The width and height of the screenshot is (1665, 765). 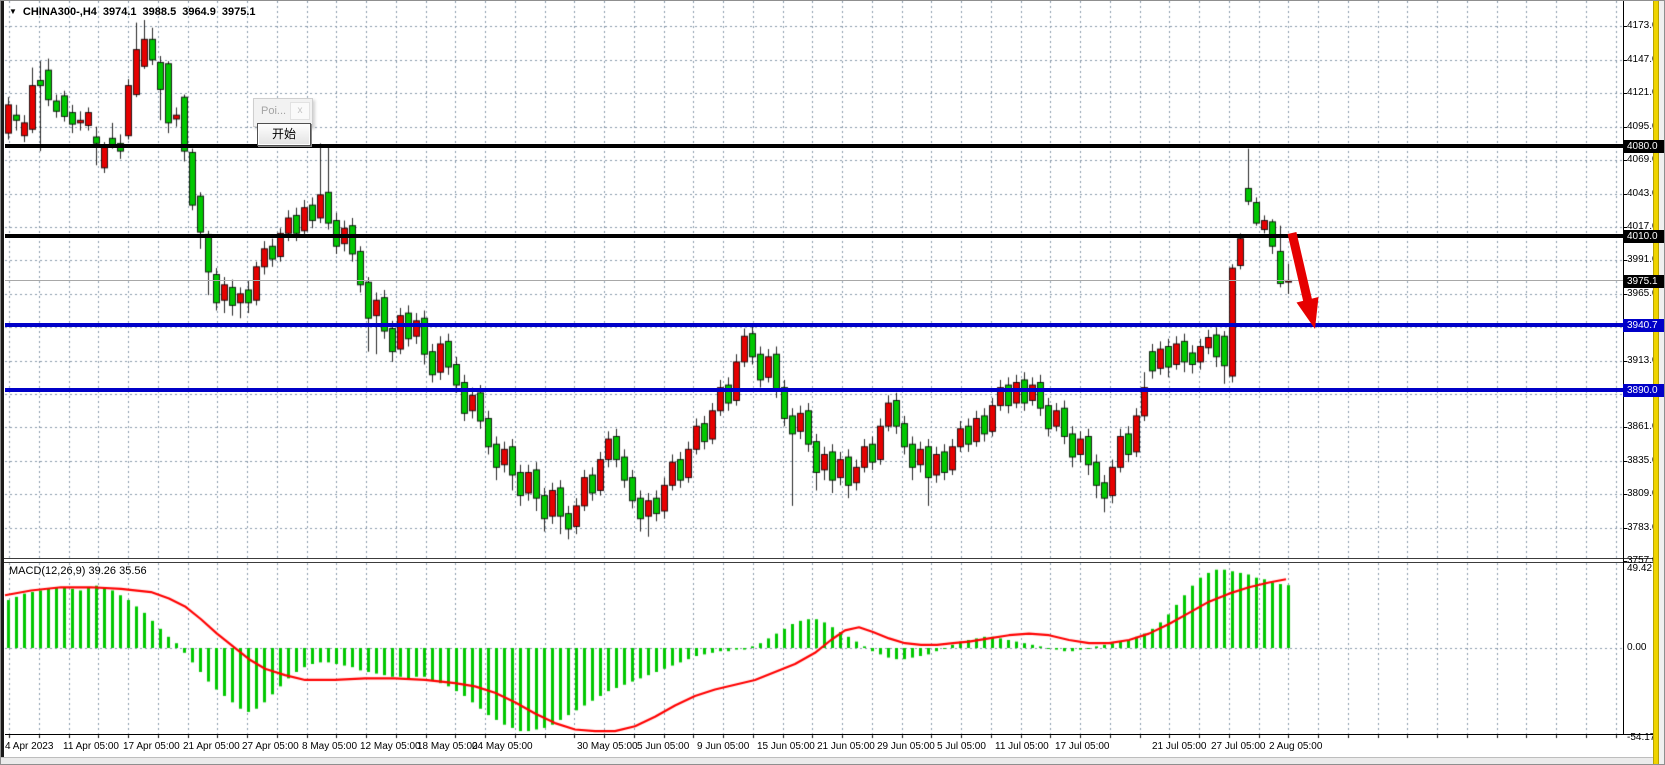 What do you see at coordinates (961, 746) in the screenshot?
I see `time-axis-label: 5 Jul 05:00` at bounding box center [961, 746].